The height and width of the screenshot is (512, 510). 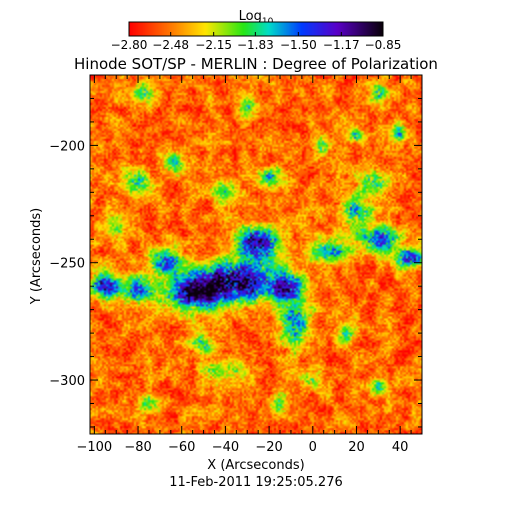 I want to click on y-tick-label: −200, so click(x=67, y=146).